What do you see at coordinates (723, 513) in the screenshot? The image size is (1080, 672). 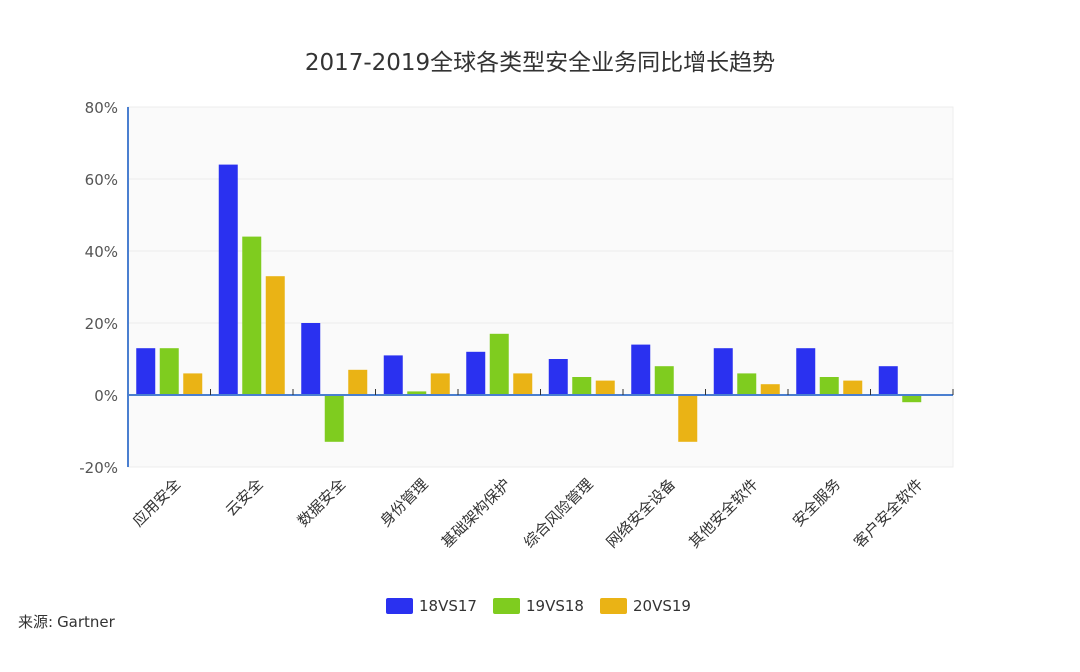 I see `x-tick-label: 其他安全软件` at bounding box center [723, 513].